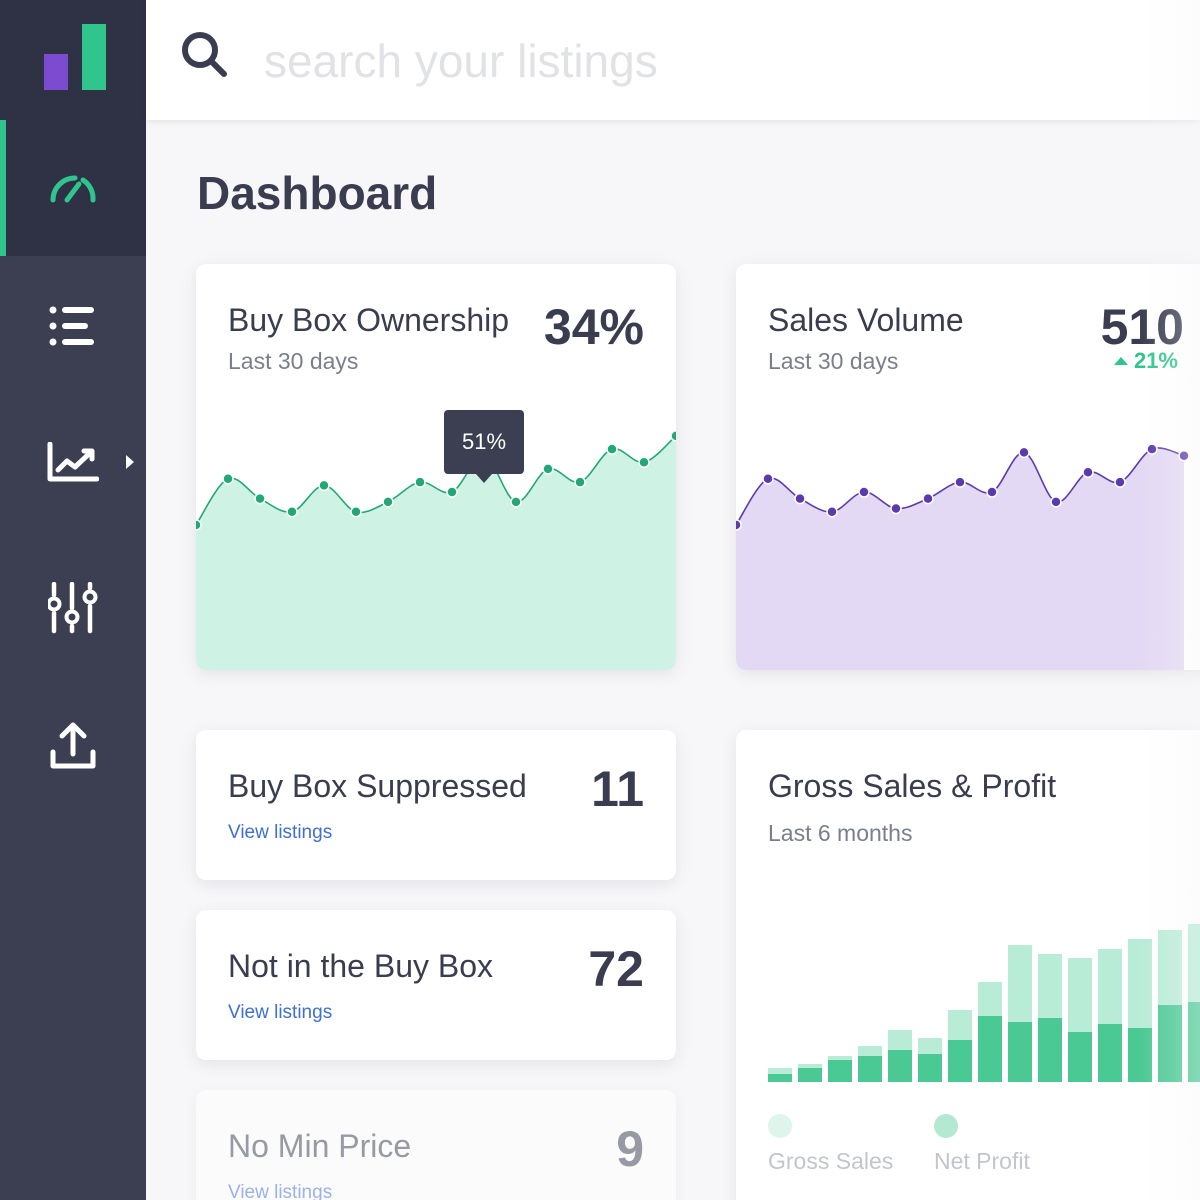  I want to click on trend-value: 21%, so click(1155, 360).